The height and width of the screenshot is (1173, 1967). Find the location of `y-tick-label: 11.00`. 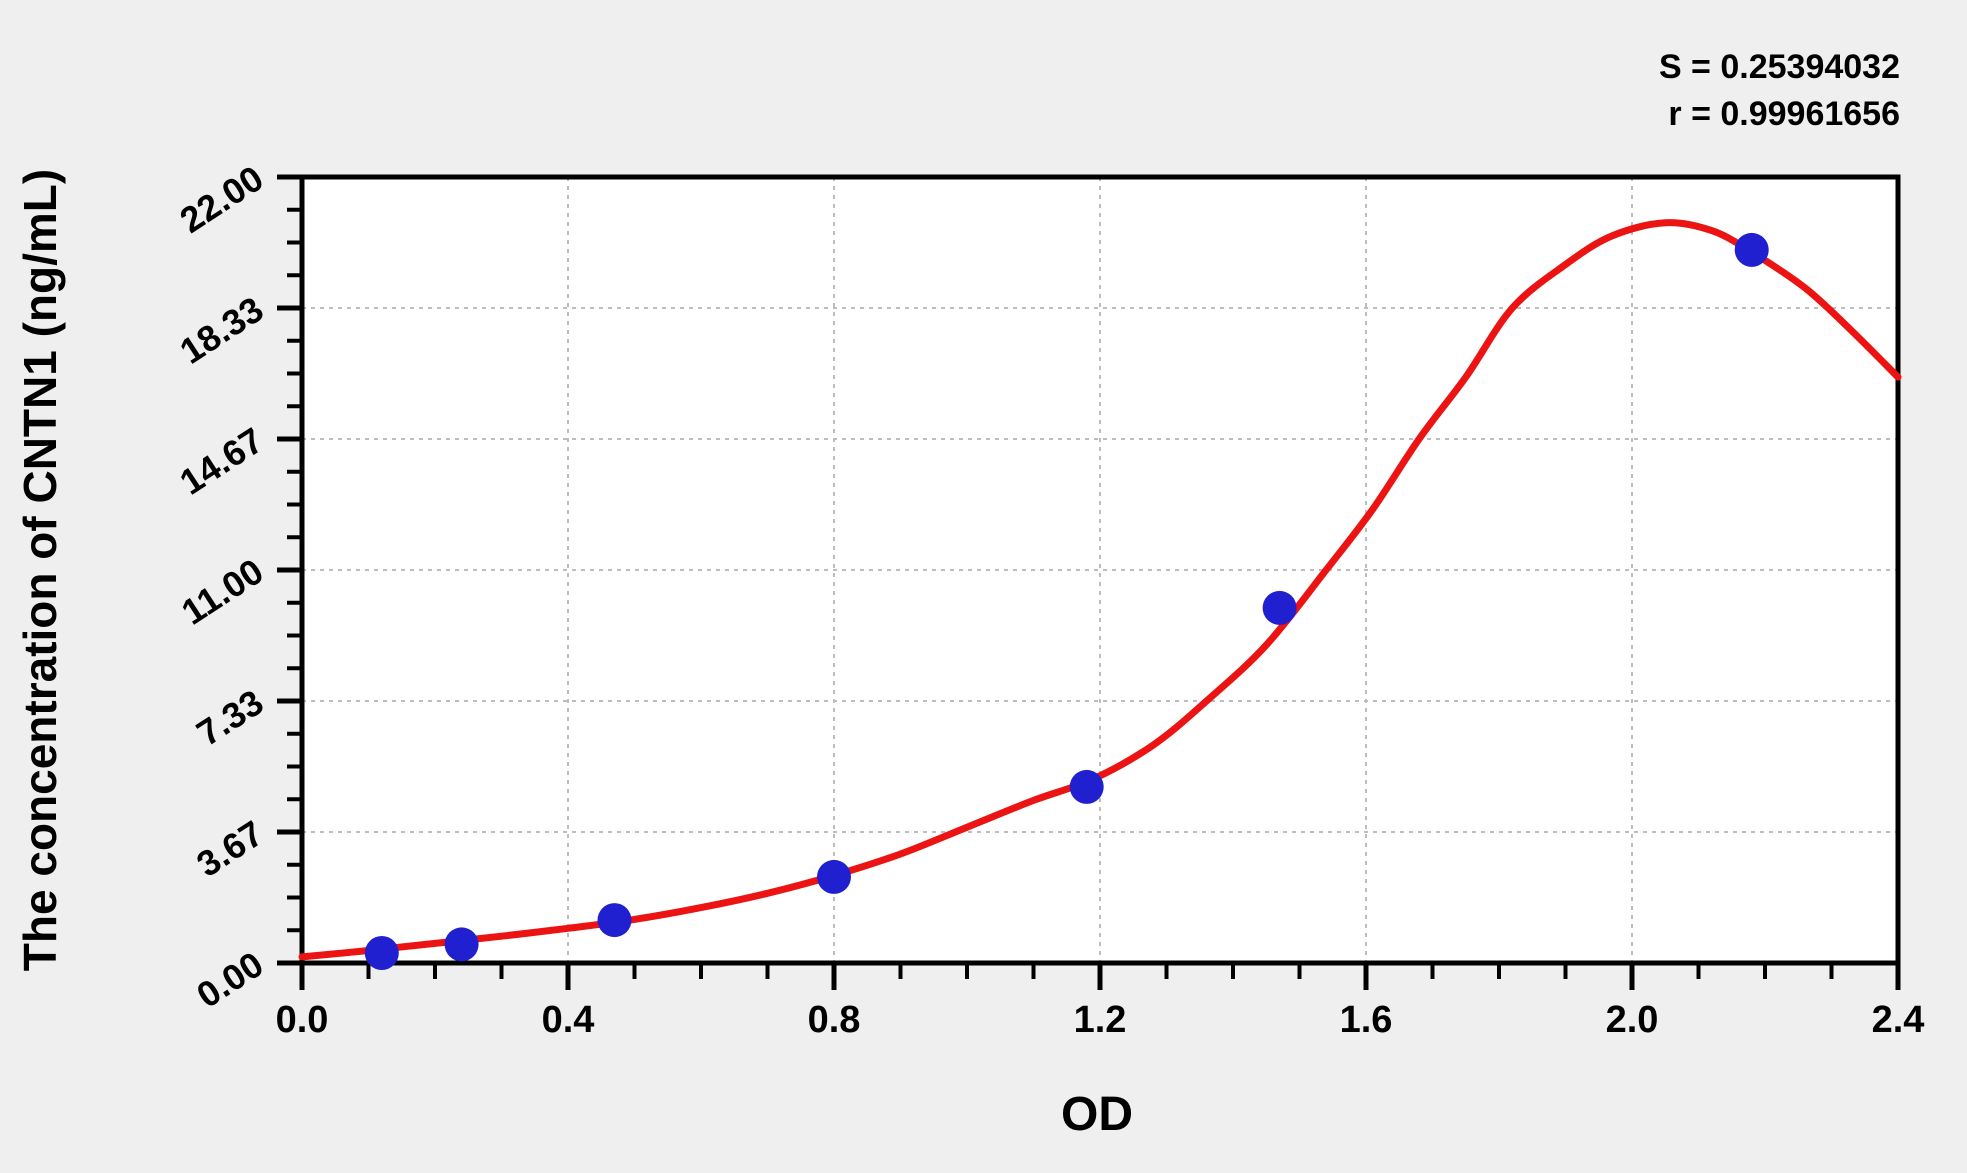

y-tick-label: 11.00 is located at coordinates (222, 591).